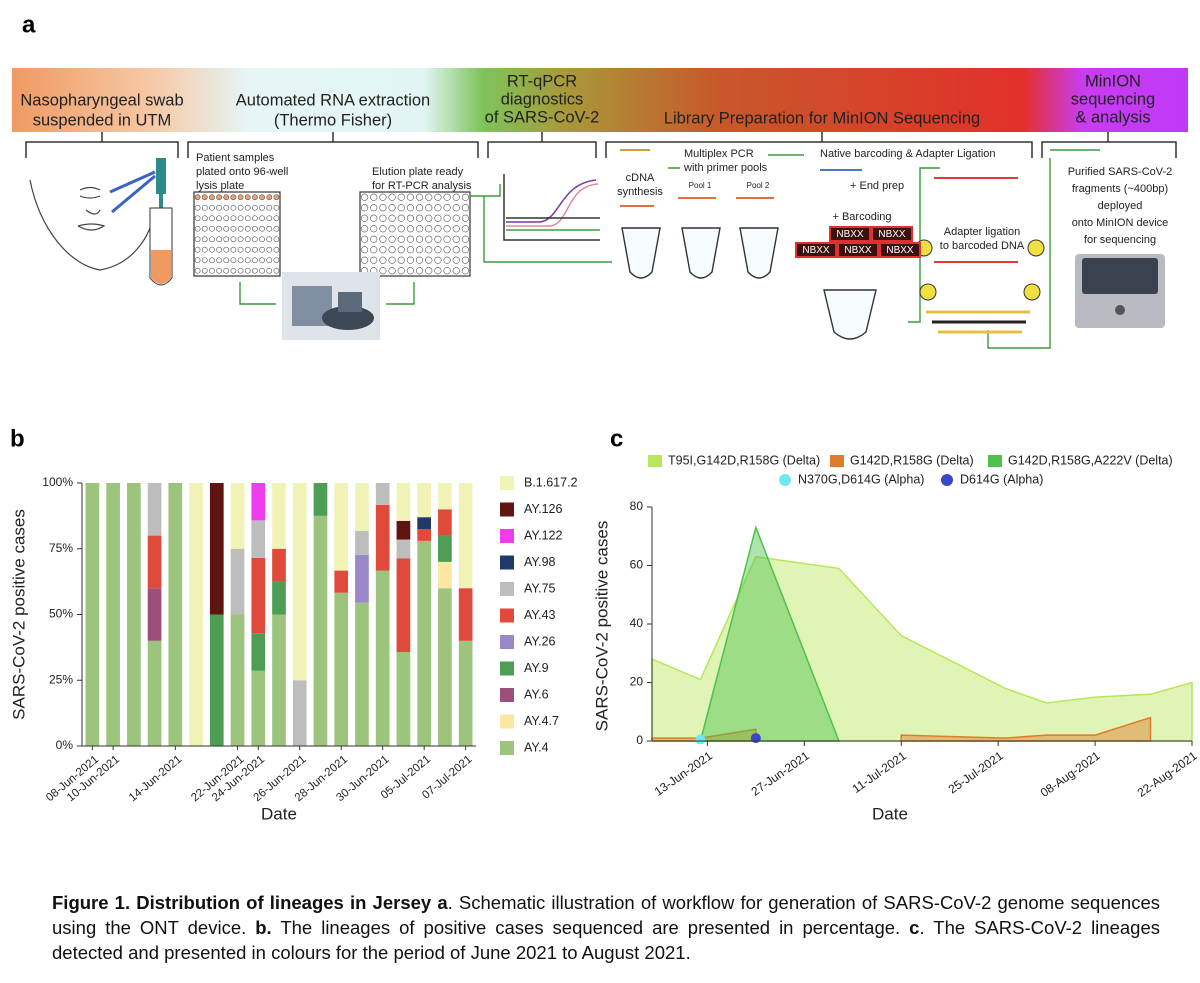 This screenshot has width=1200, height=983. Describe the element at coordinates (542, 117) in the screenshot. I see `header-label: of SARS-CoV-2` at that location.